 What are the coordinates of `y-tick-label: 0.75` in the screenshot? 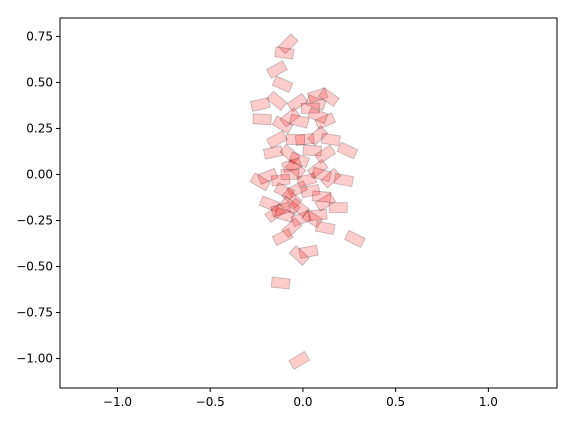 It's located at (39, 36).